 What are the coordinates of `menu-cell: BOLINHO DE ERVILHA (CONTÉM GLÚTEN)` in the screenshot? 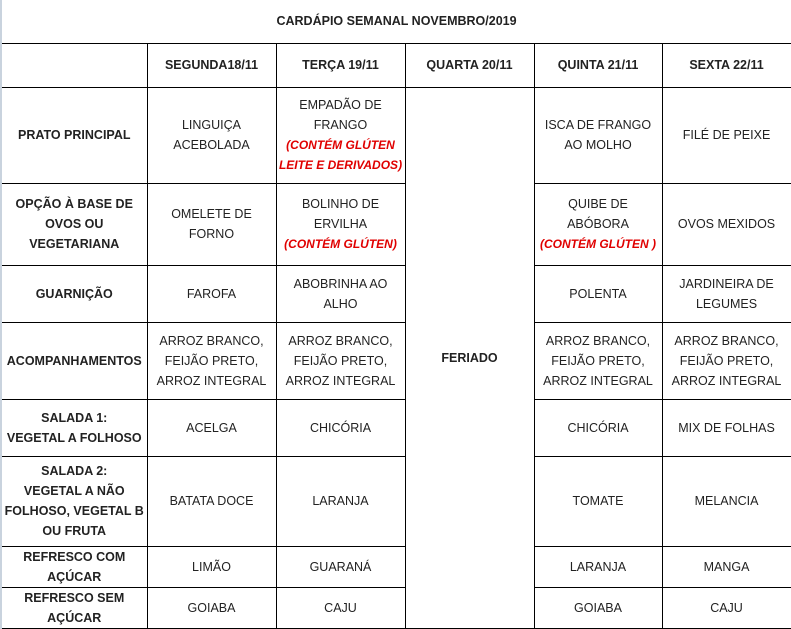 It's located at (340, 224).